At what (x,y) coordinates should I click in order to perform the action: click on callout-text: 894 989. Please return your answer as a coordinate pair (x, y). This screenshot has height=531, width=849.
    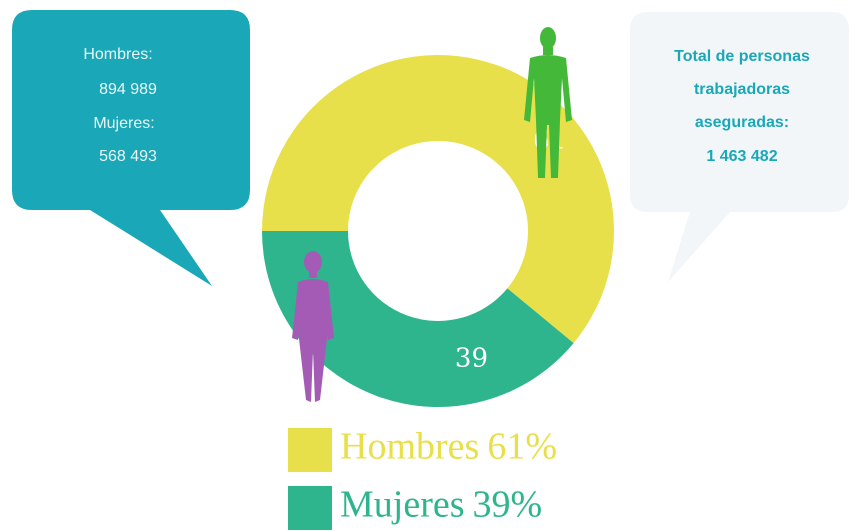
    Looking at the image, I should click on (128, 89).